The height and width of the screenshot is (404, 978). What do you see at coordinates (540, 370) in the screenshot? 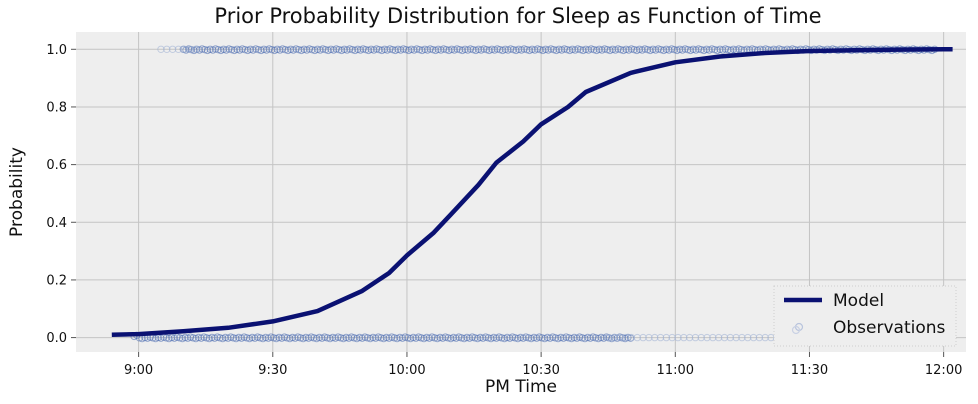
I see `x-tick-label: 10:30` at bounding box center [540, 370].